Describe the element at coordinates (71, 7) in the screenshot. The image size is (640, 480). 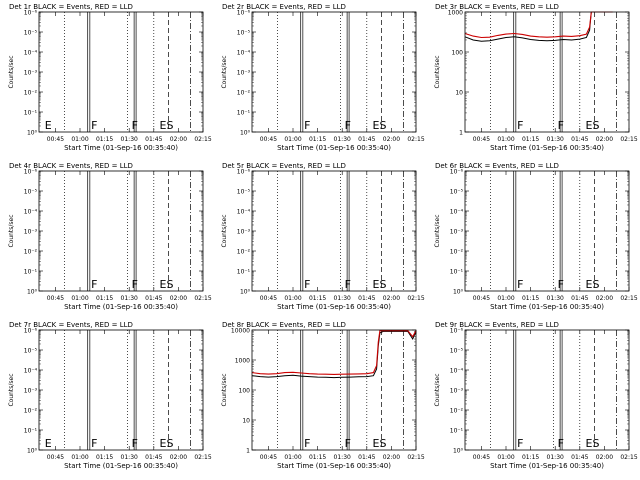
I see `panel-title: Det 1r BLACK = Events, RED = LLD` at that location.